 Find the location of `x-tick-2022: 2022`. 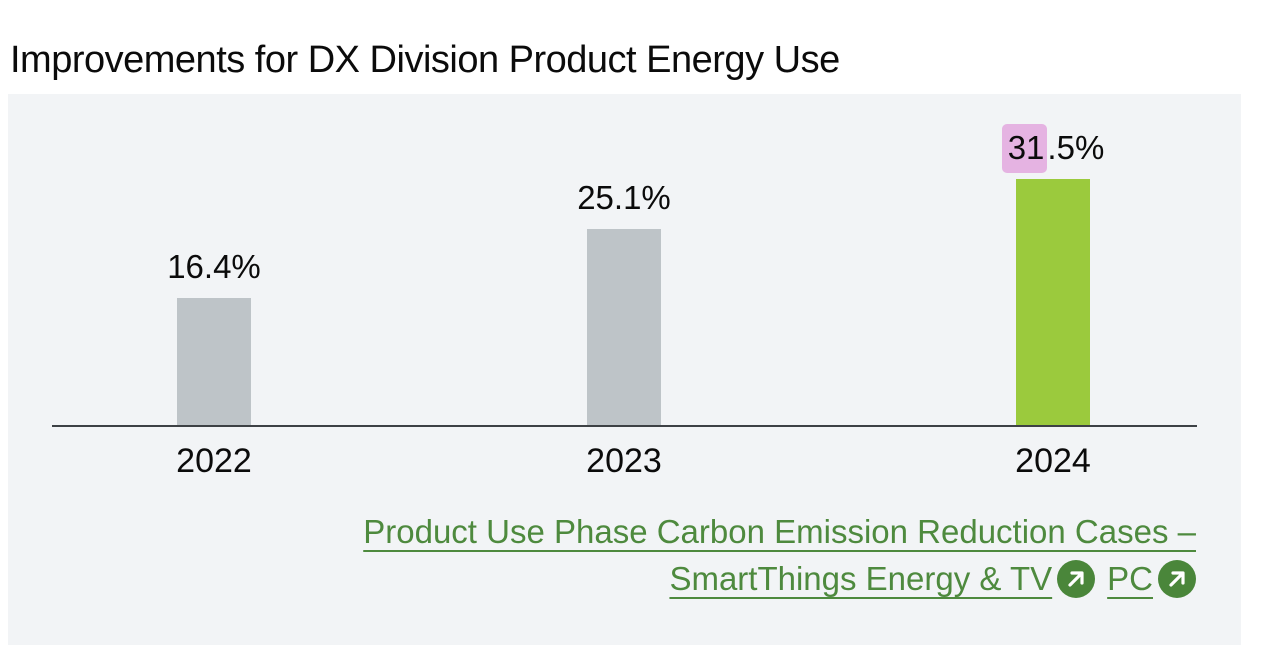

x-tick-2022: 2022 is located at coordinates (214, 461).